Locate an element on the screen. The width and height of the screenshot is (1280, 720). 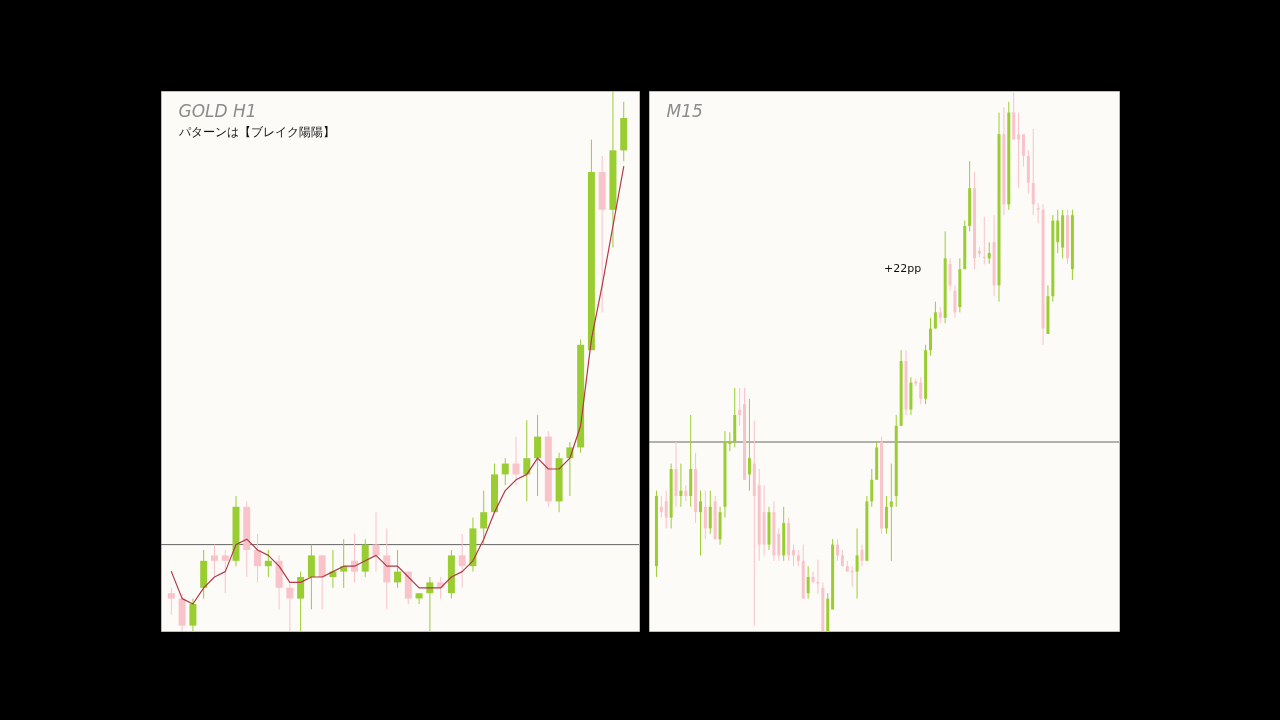
text: M15 is located at coordinates (684, 110).